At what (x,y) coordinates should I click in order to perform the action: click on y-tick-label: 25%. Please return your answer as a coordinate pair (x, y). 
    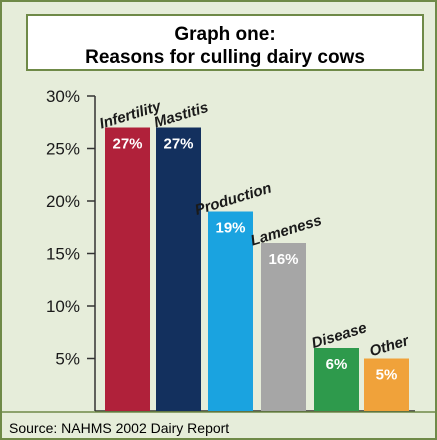
    Looking at the image, I should click on (63, 149).